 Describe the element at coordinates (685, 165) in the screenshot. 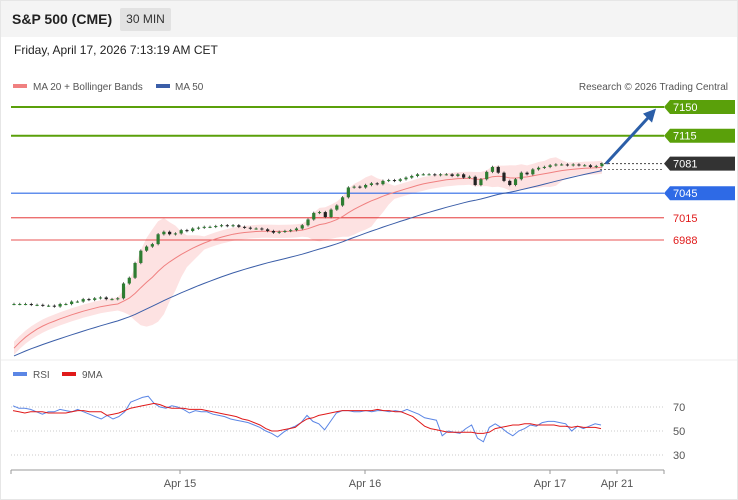

I see `level-tag-text-7081: 7081` at that location.